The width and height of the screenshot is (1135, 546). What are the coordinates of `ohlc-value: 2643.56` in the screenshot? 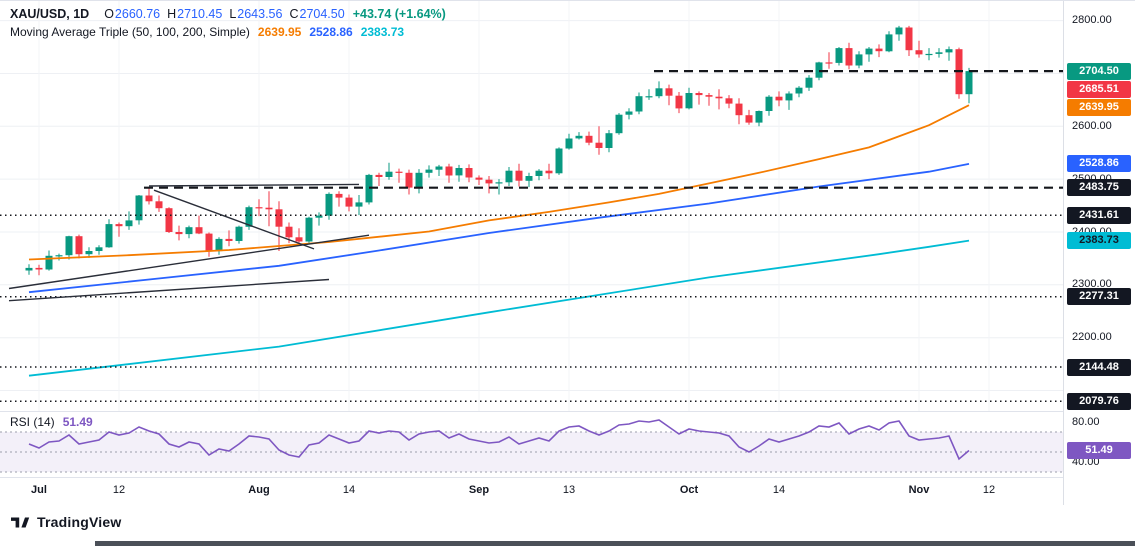 It's located at (260, 14).